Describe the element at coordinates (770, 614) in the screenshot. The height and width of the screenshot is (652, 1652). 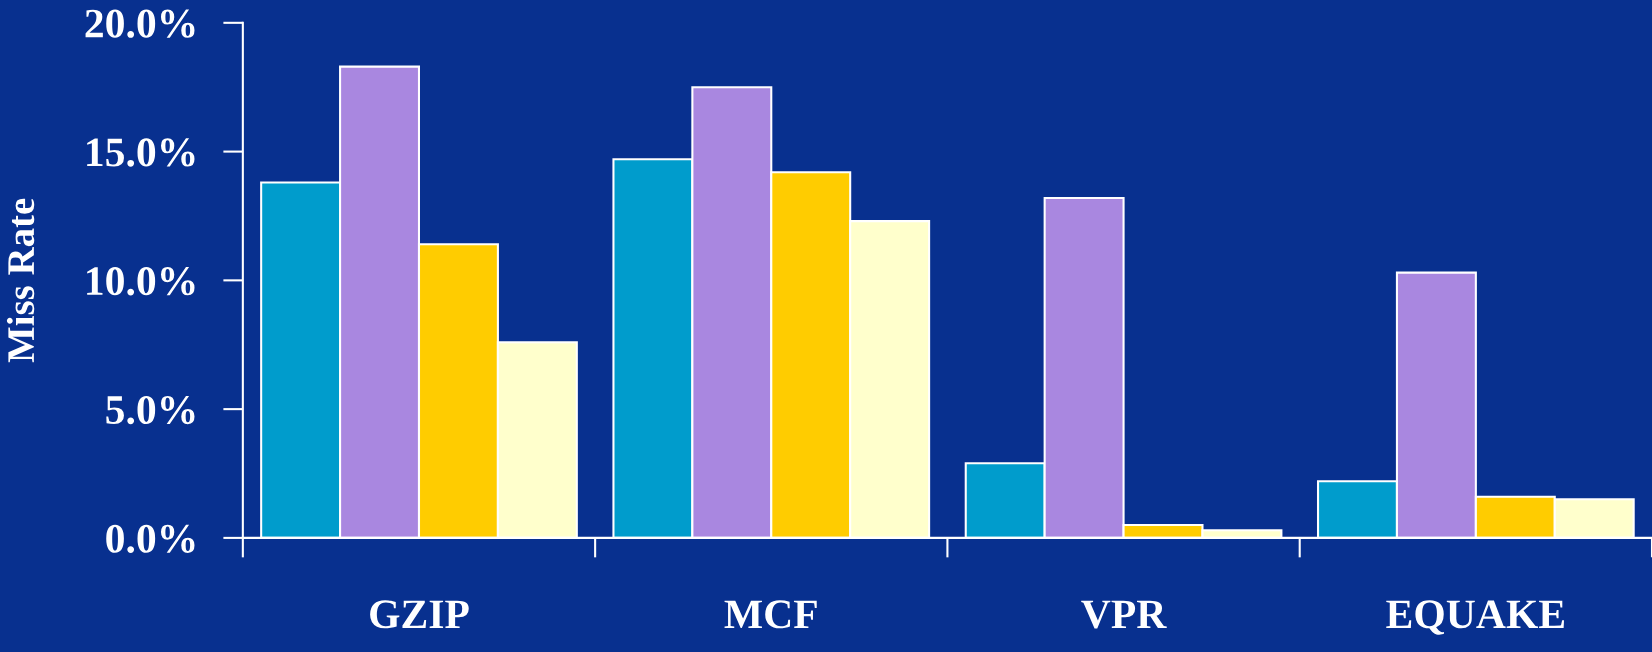
I see `x-tick-label: MCF` at that location.